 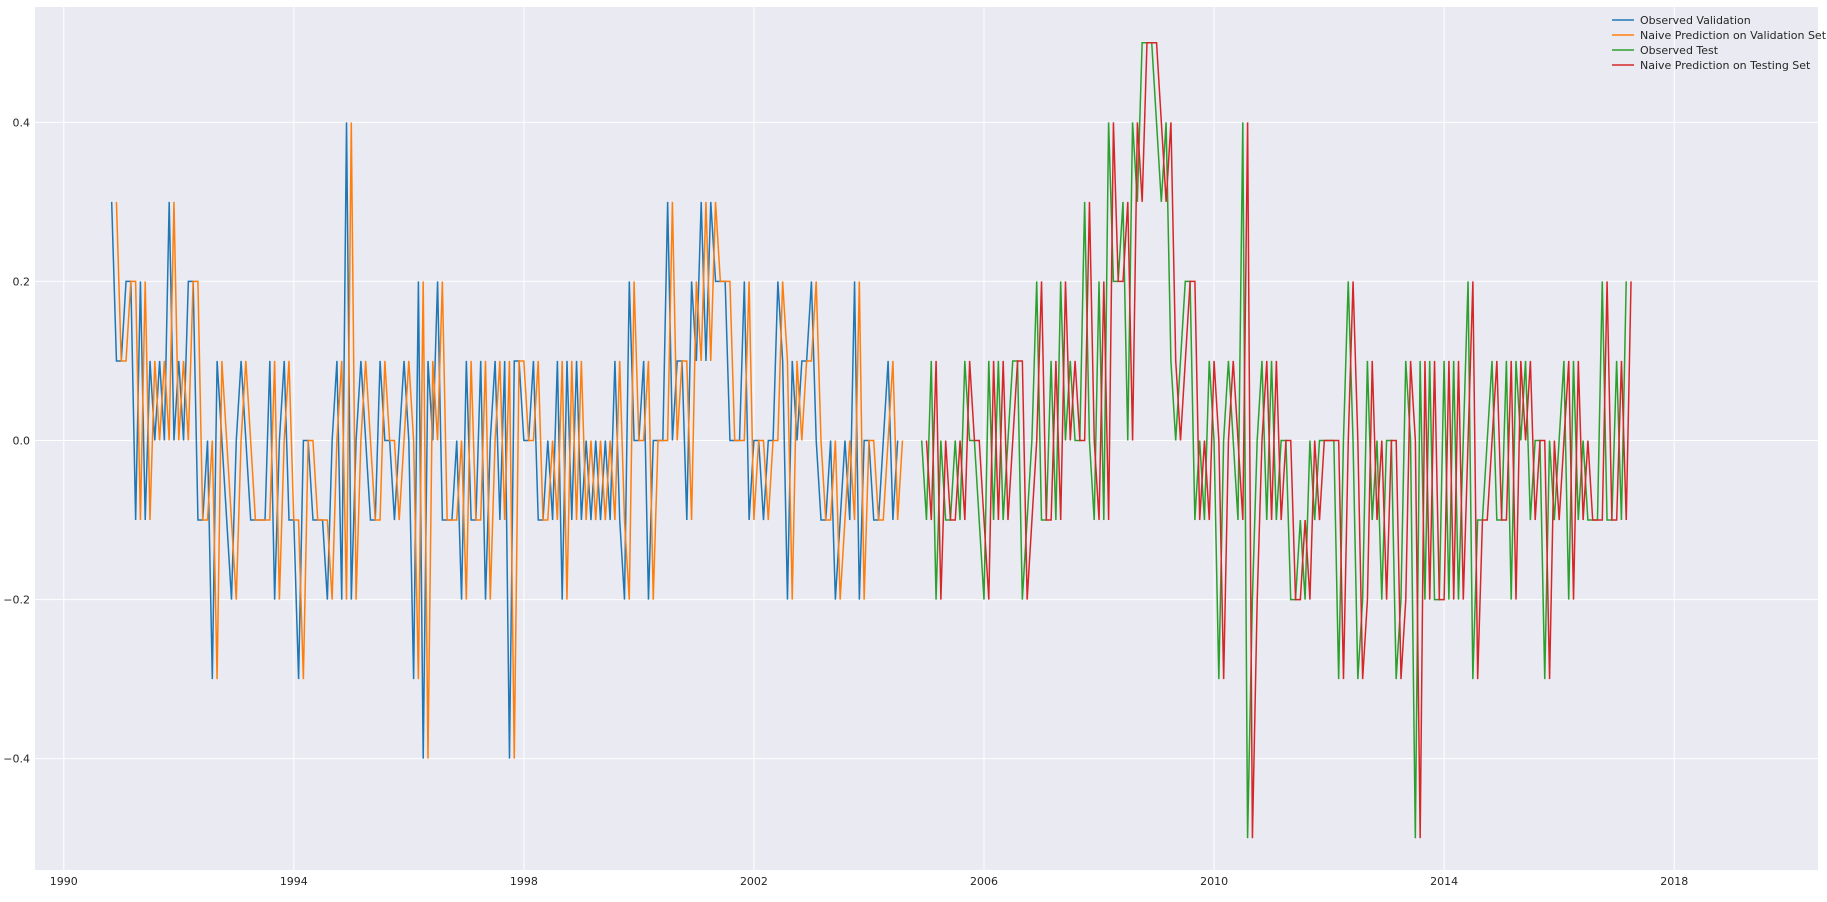 What do you see at coordinates (524, 881) in the screenshot?
I see `x-tick-label: 1998` at bounding box center [524, 881].